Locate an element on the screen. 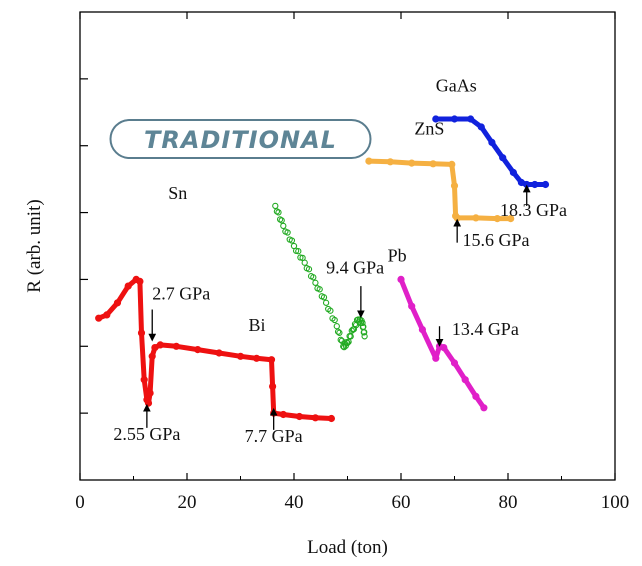 Image resolution: width=642 pixels, height=566 pixels. annotation-label: ZnS is located at coordinates (429, 128).